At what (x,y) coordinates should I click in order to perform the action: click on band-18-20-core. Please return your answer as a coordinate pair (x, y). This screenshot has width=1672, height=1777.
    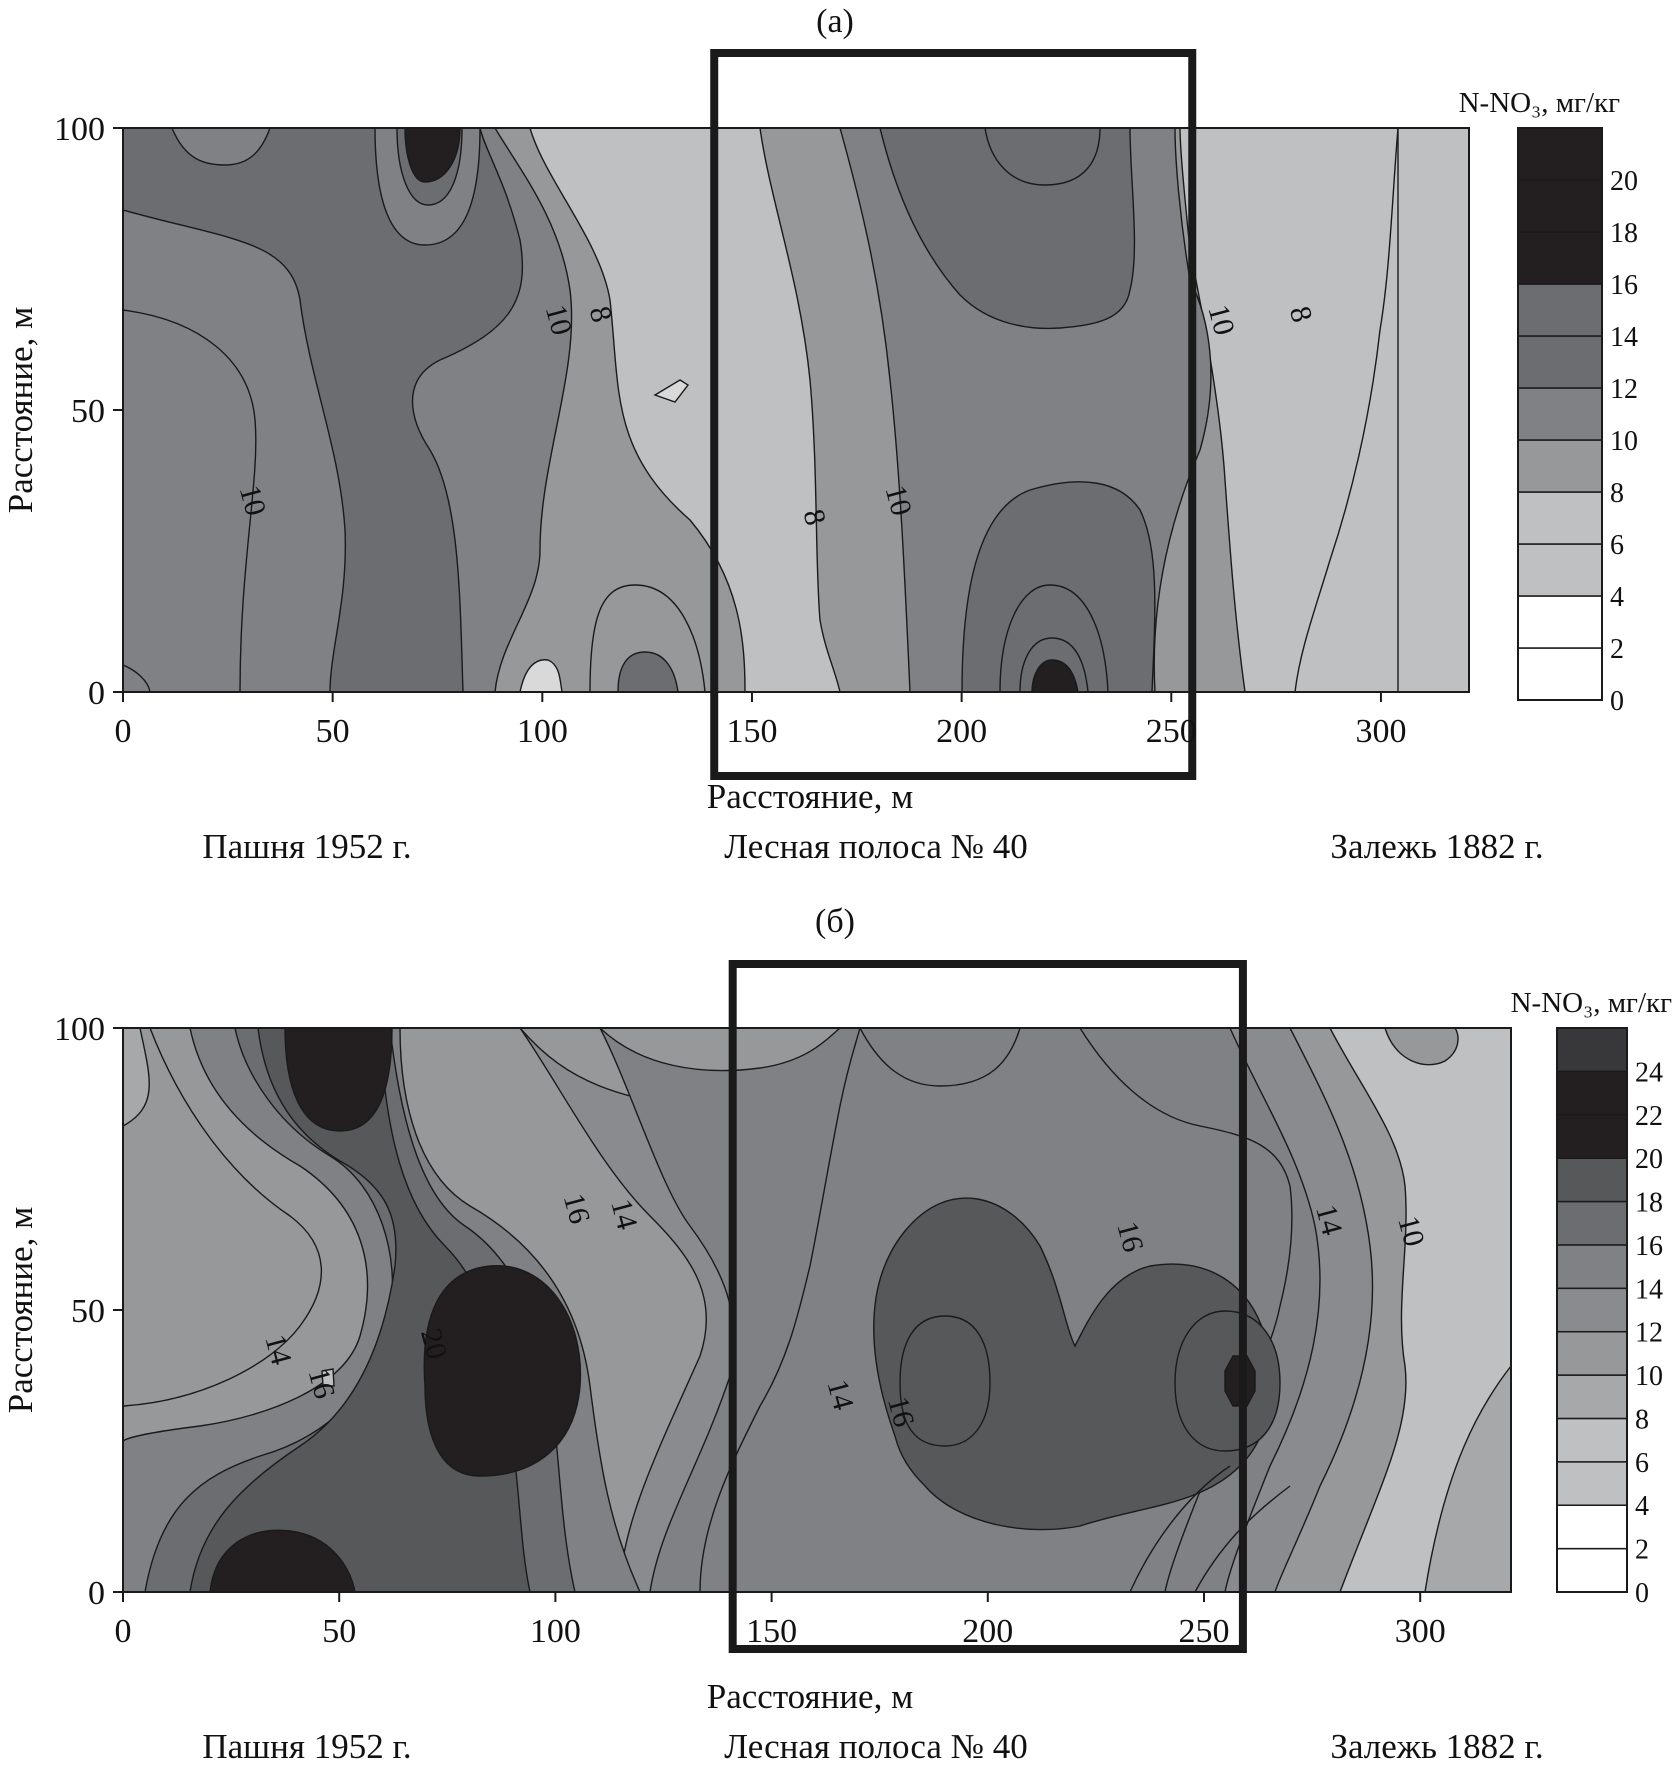
    Looking at the image, I should click on (1073, 1364).